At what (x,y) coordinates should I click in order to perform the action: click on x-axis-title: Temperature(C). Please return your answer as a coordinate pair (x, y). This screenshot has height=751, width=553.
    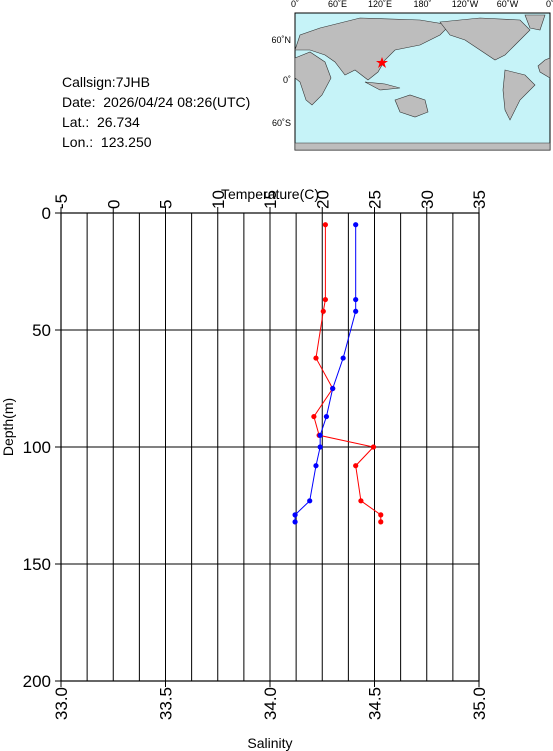
    Looking at the image, I should click on (270, 194).